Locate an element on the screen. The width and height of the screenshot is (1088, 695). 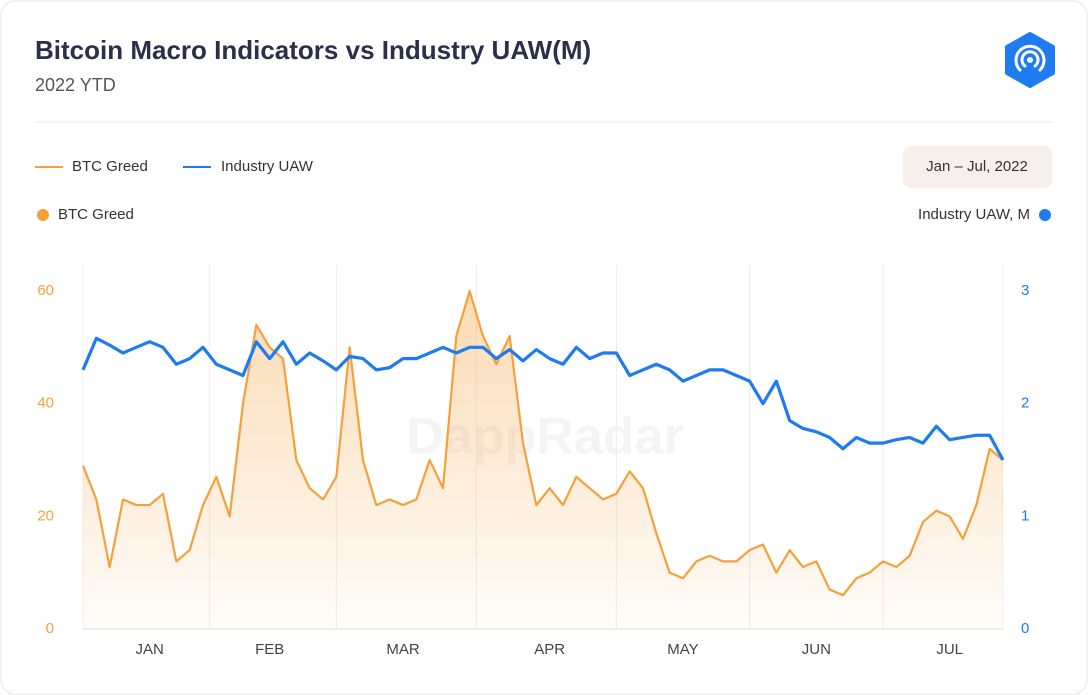
y2-tick-label: 1 is located at coordinates (1025, 515).